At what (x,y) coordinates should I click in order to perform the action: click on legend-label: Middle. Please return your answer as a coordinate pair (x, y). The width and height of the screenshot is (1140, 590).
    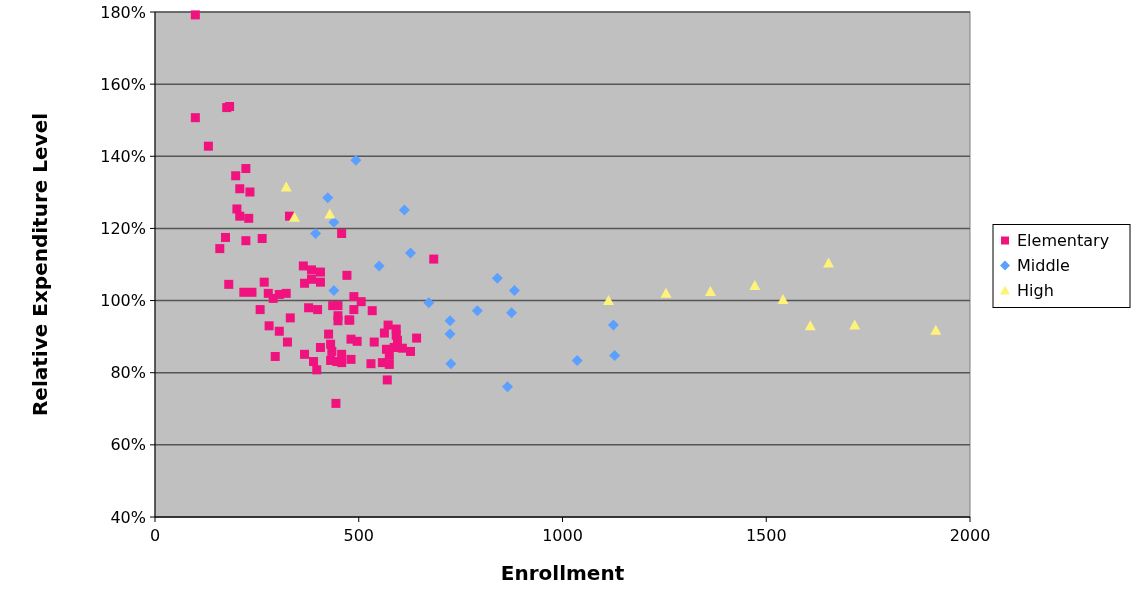
    Looking at the image, I should click on (1043, 266).